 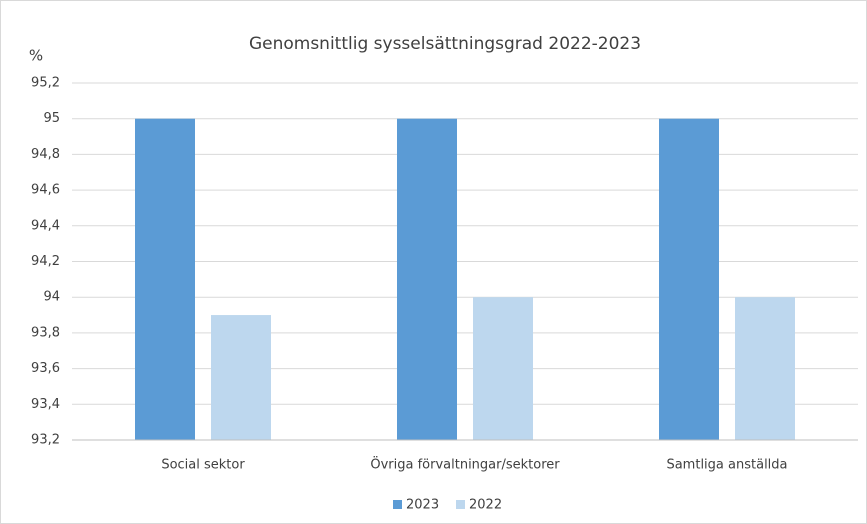 I want to click on y-tick-label: 95, so click(x=51, y=118).